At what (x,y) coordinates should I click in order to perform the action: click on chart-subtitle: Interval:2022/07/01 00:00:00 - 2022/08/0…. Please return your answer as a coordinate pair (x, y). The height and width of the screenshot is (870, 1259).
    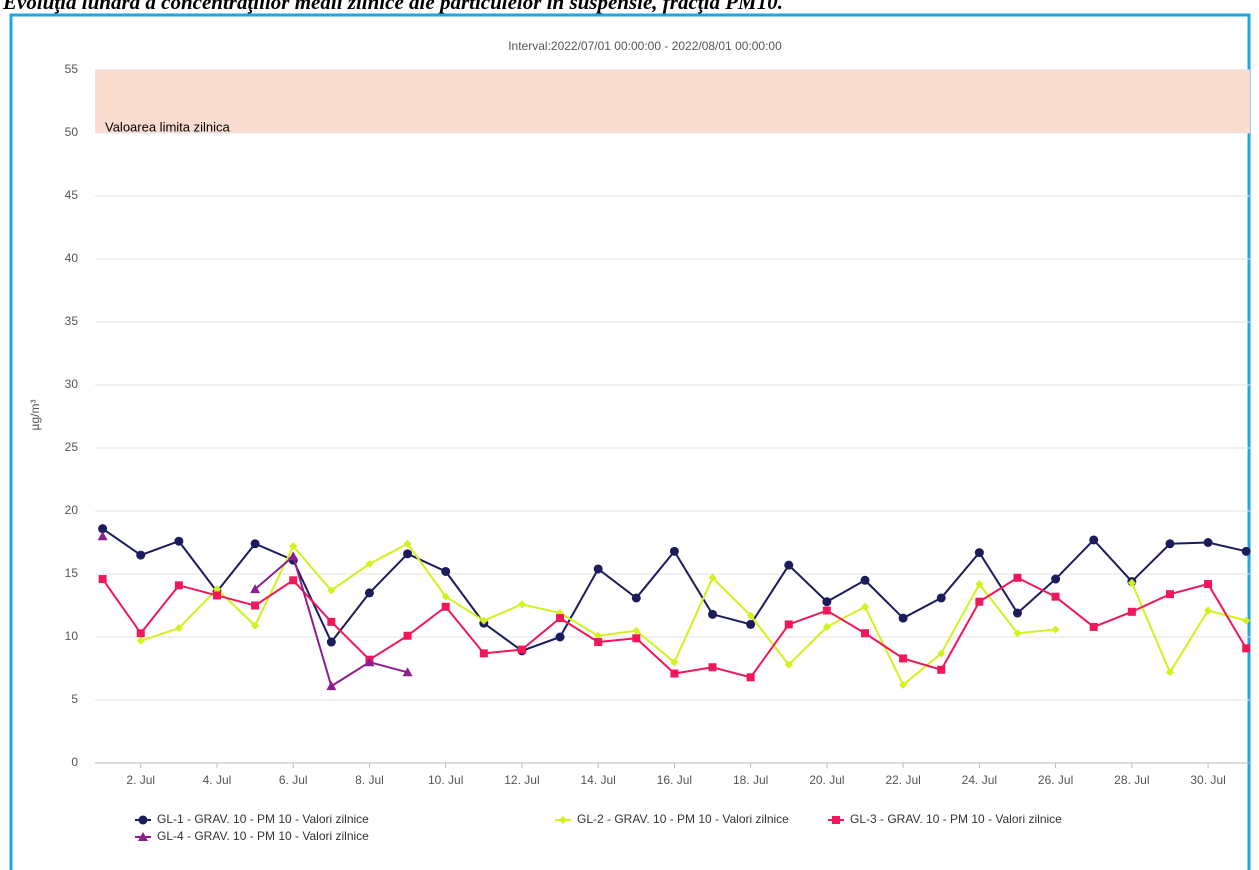
    Looking at the image, I should click on (645, 46).